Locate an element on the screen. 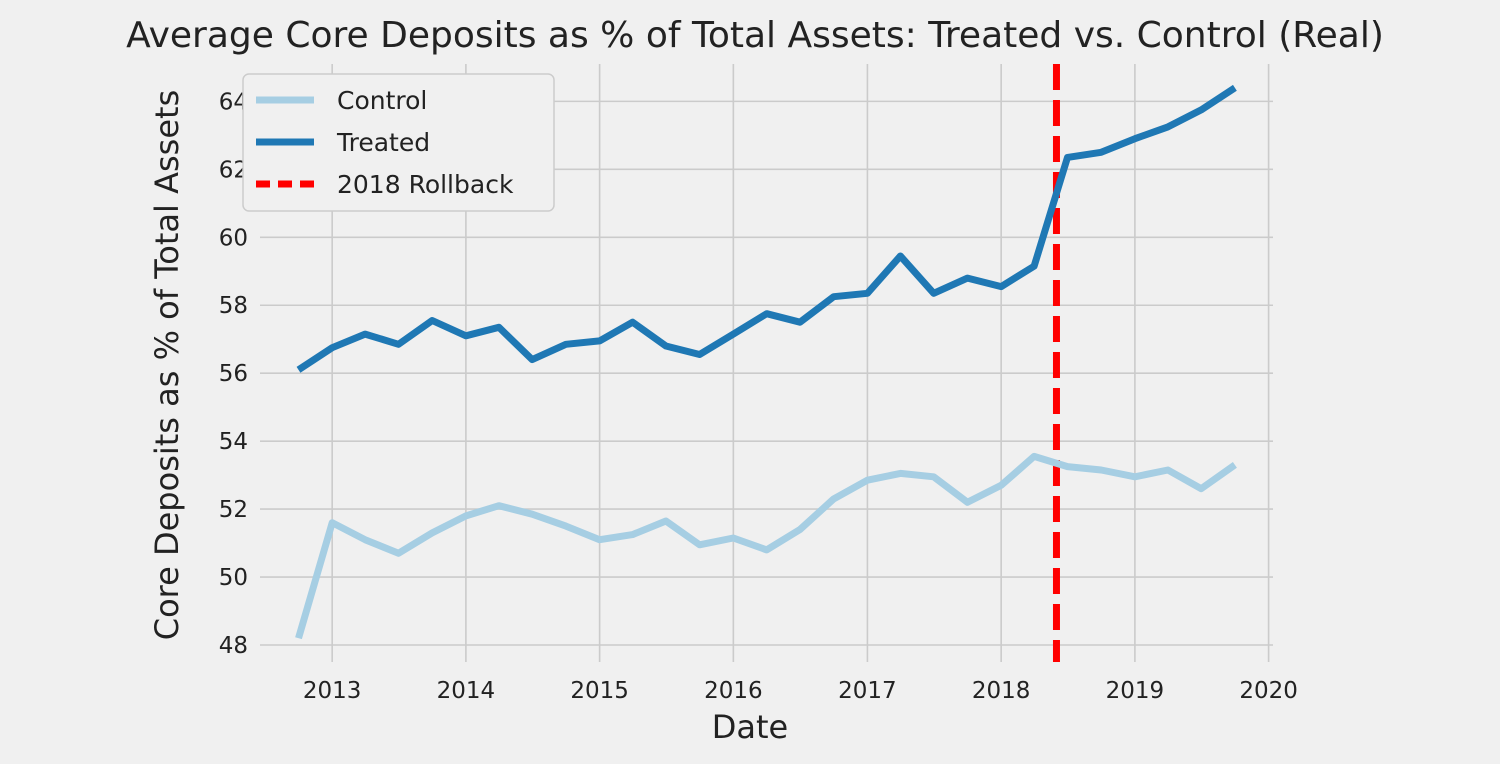  legend: Control Treated 2018 Rollback is located at coordinates (398, 142).